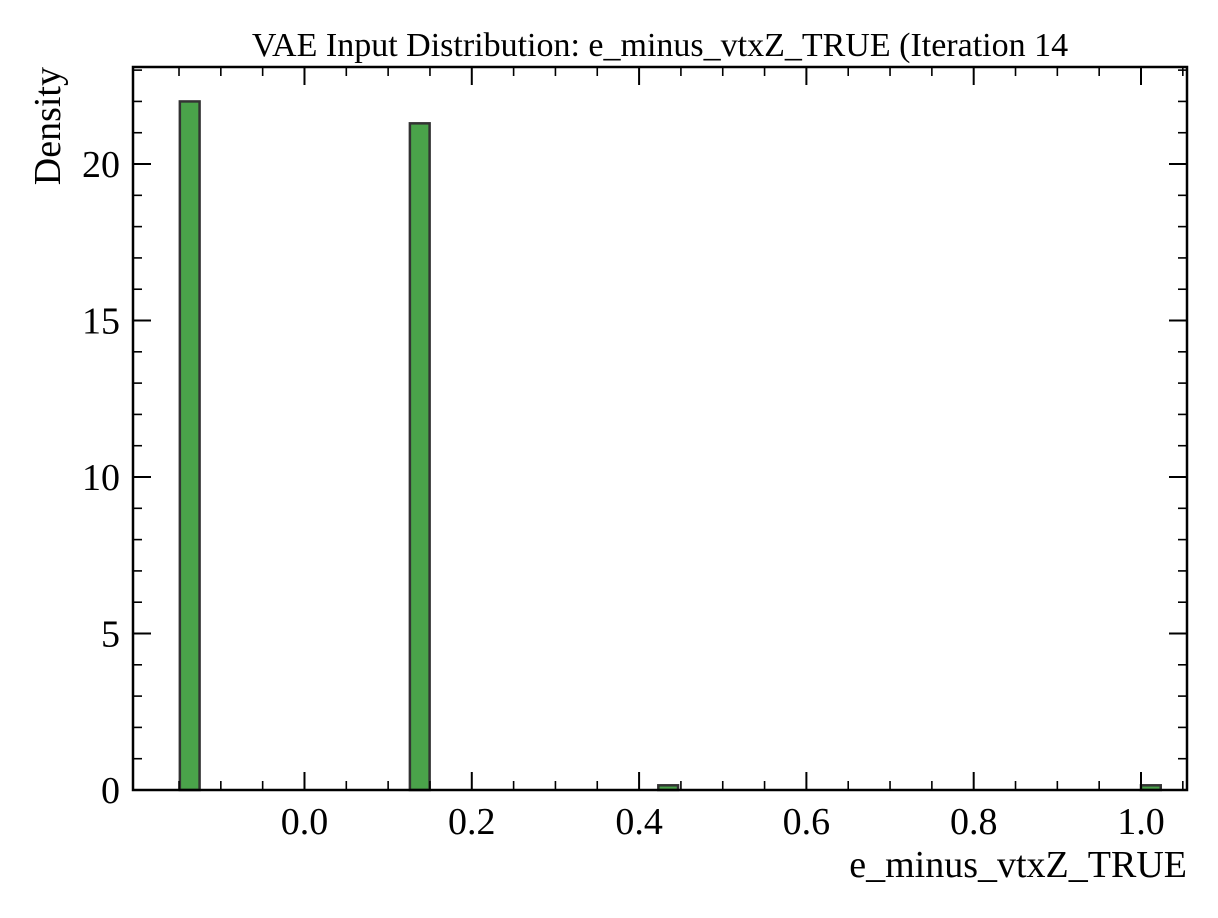 This screenshot has width=1218, height=918. What do you see at coordinates (472, 822) in the screenshot?
I see `x-tick-label: 0.2` at bounding box center [472, 822].